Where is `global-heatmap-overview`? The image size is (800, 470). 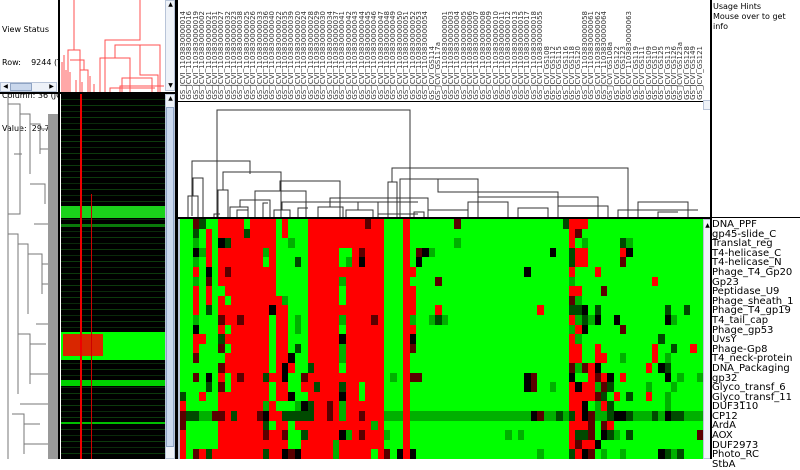 global-heatmap-overview is located at coordinates (113, 276).